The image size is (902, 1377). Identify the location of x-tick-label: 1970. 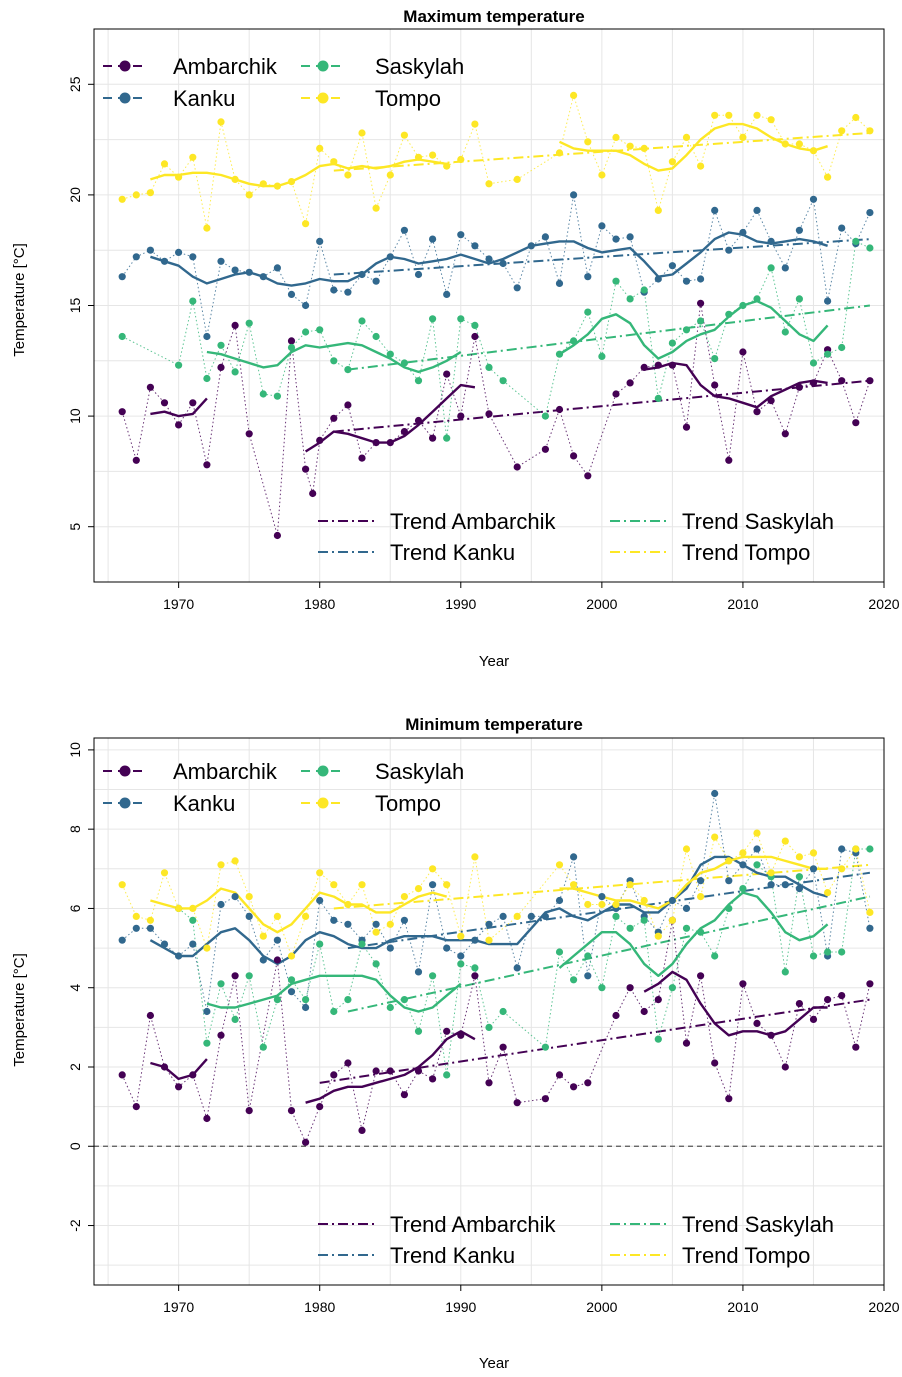
(178, 604).